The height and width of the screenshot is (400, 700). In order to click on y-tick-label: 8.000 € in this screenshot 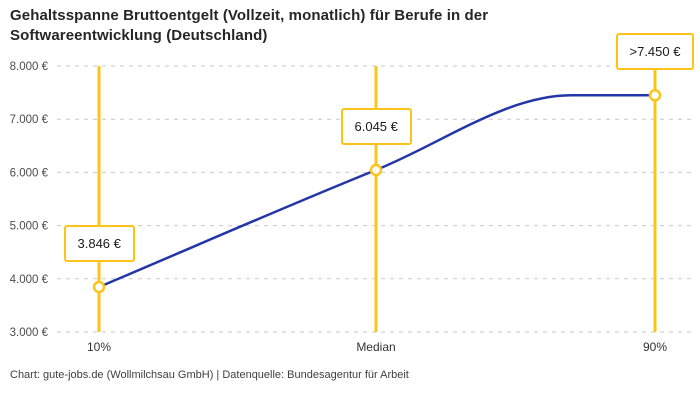, I will do `click(29, 67)`.